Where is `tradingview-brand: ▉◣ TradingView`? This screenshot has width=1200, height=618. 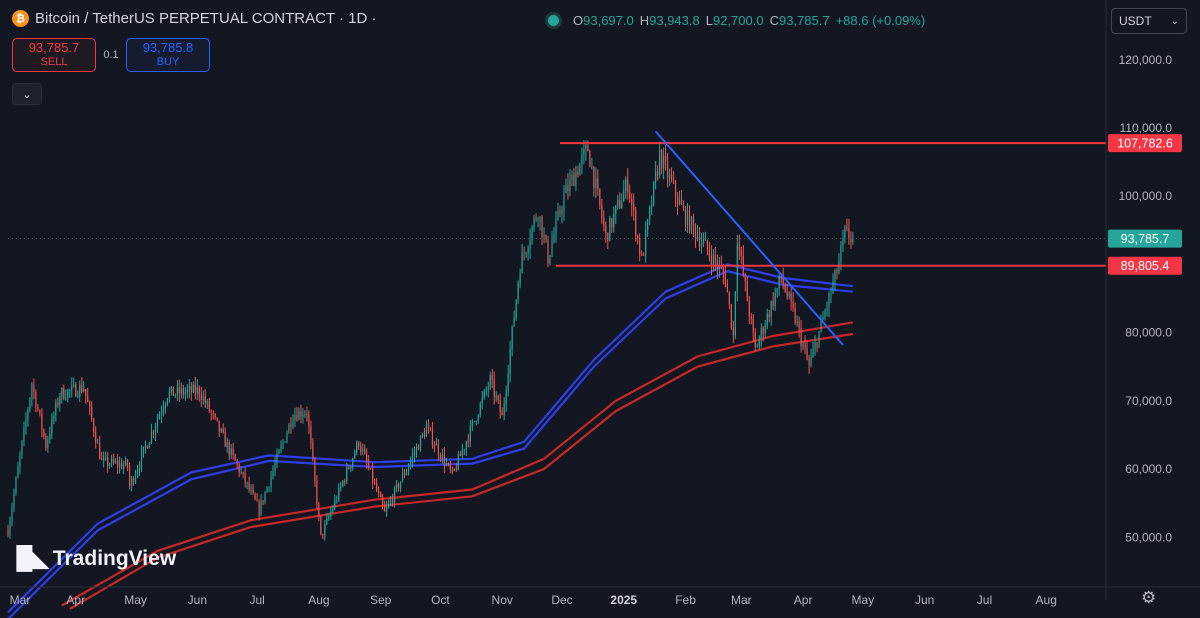 tradingview-brand: ▉◣ TradingView is located at coordinates (96, 559).